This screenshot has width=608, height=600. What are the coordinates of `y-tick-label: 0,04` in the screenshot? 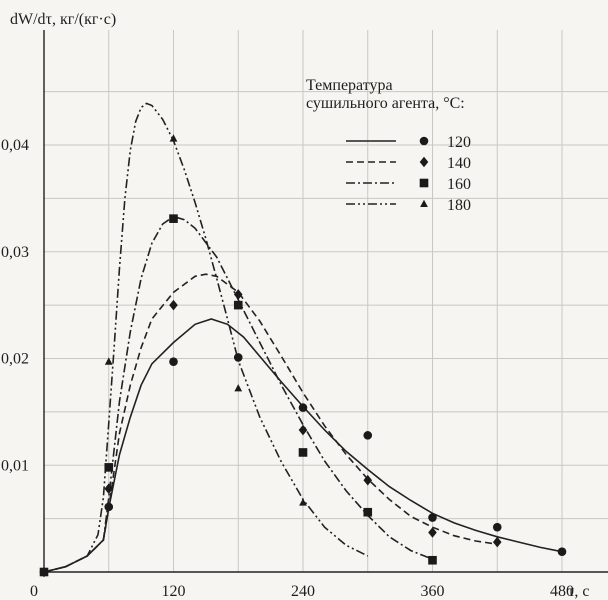 It's located at (15, 145).